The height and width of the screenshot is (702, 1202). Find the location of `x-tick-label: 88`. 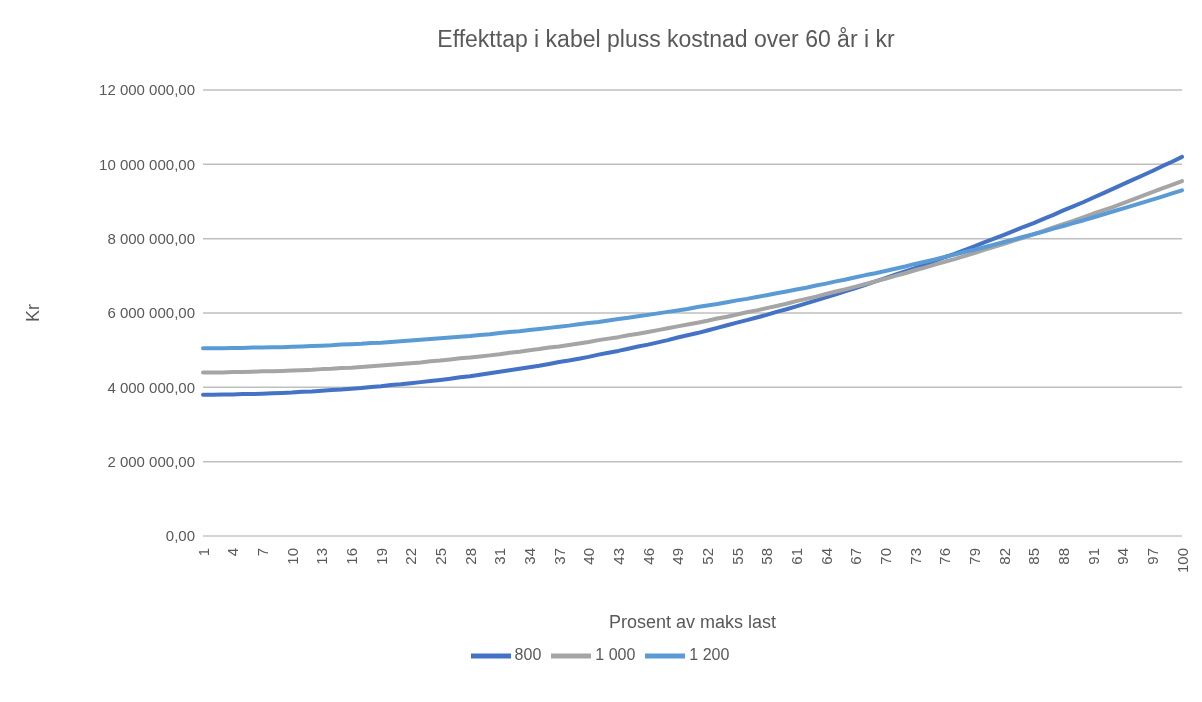

x-tick-label: 88 is located at coordinates (1063, 556).